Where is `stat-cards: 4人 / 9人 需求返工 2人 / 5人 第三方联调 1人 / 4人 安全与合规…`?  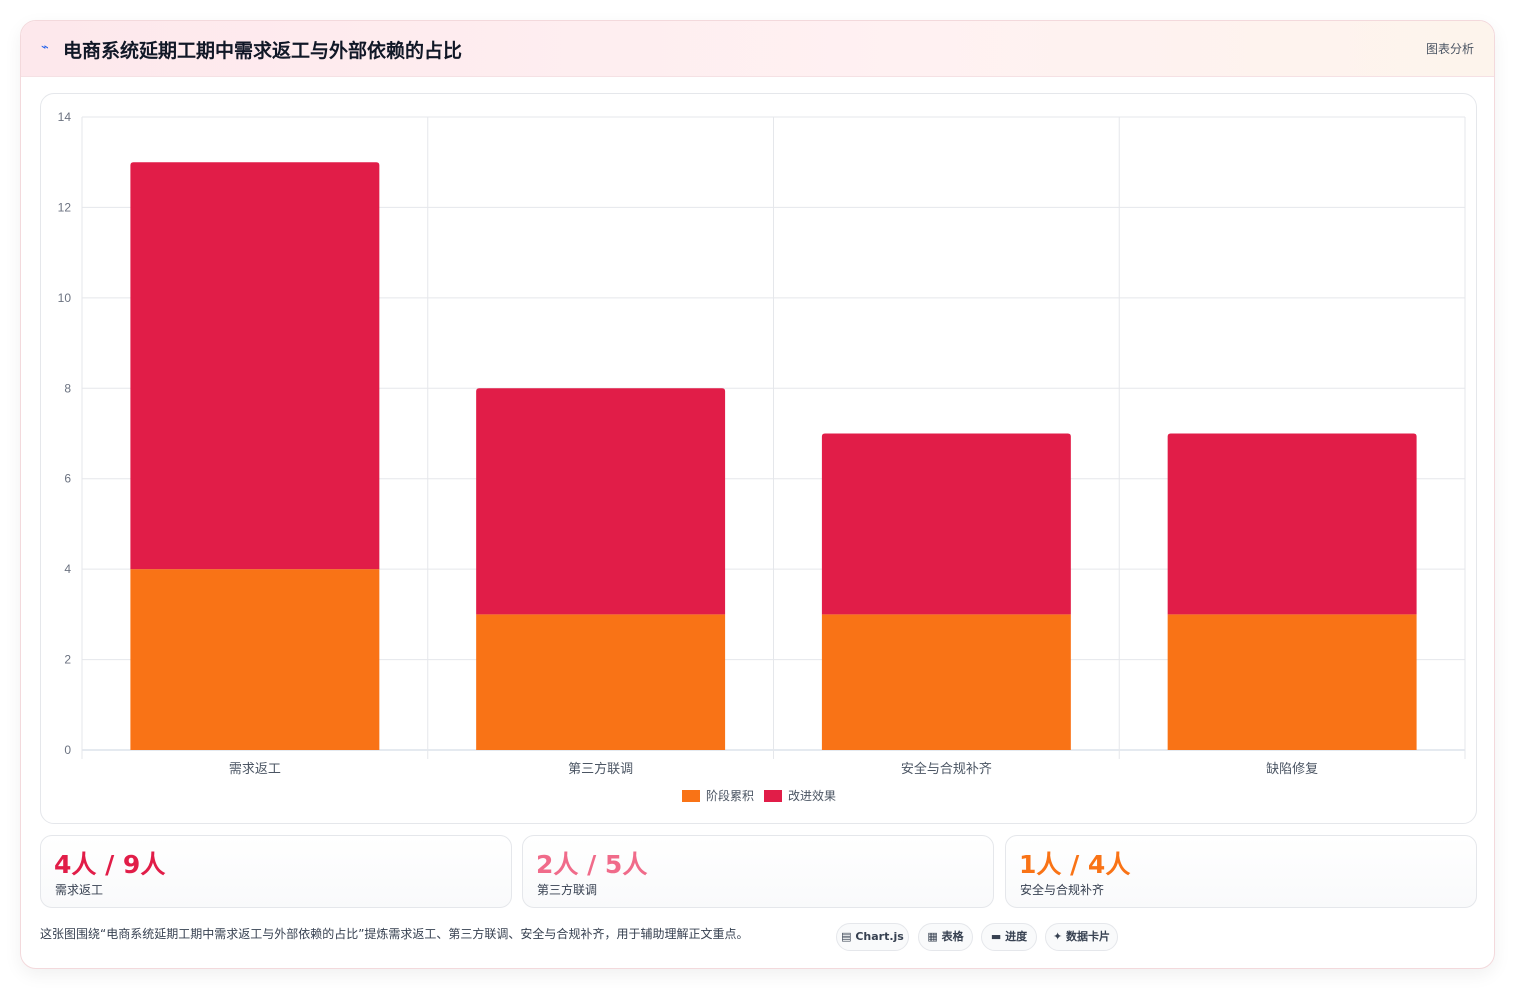
stat-cards: 4人 / 9人 需求返工 2人 / 5人 第三方联调 1人 / 4人 安全与合规… is located at coordinates (758, 871).